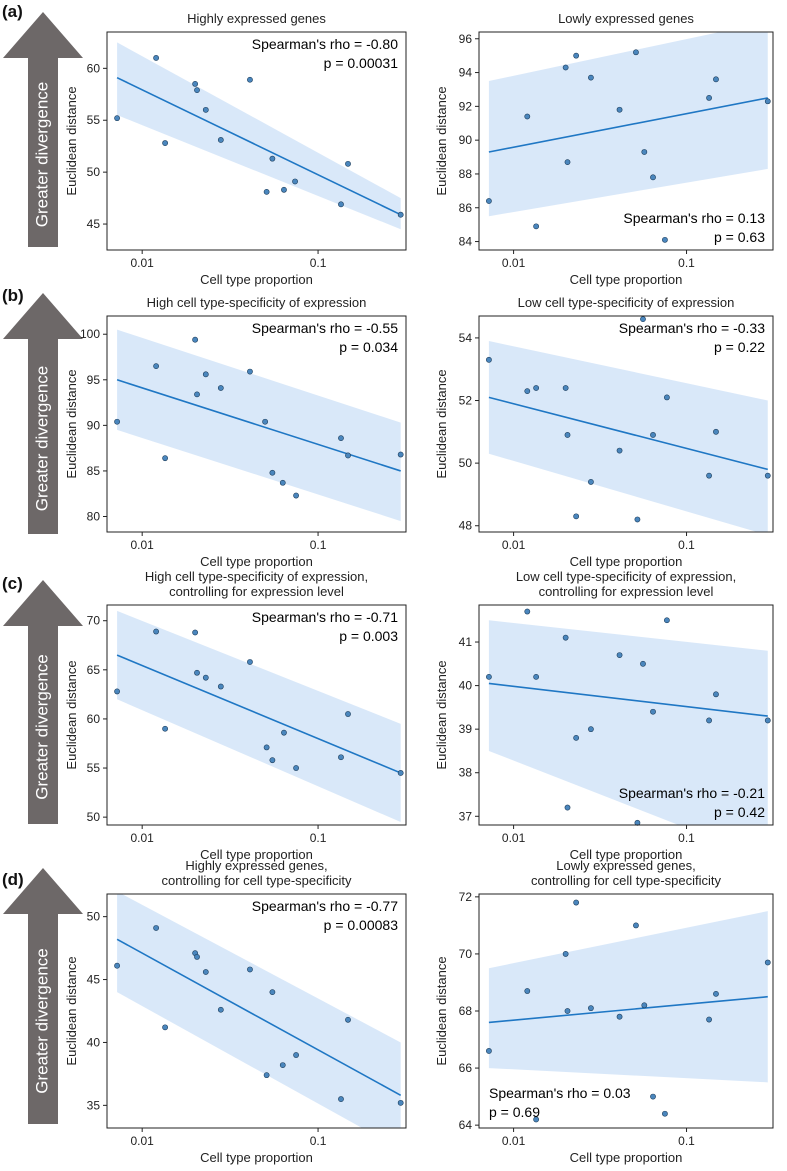  I want to click on y-tick-label: 39, so click(466, 729).